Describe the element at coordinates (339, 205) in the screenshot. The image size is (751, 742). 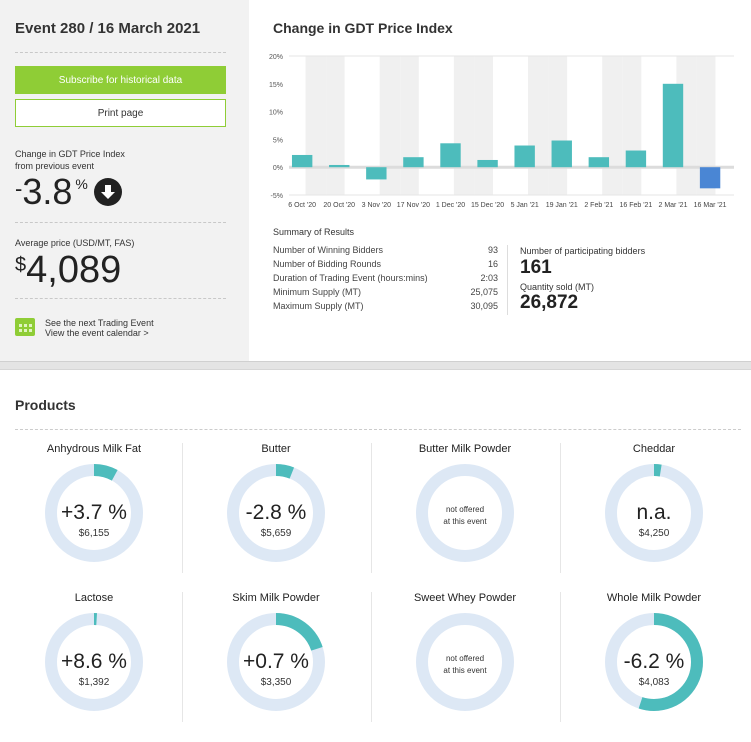
I see `x-tick-label: 20 Oct '20` at that location.